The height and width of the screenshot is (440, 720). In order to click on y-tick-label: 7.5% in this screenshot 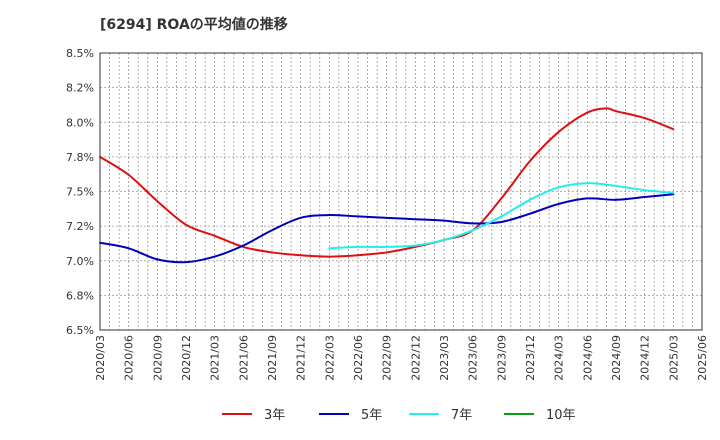, I will do `click(80, 192)`.